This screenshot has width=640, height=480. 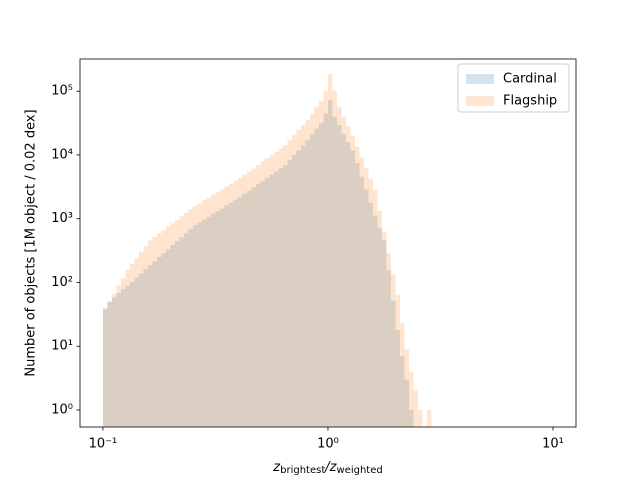 I want to click on x-tick-label: 10⁰, so click(x=328, y=444).